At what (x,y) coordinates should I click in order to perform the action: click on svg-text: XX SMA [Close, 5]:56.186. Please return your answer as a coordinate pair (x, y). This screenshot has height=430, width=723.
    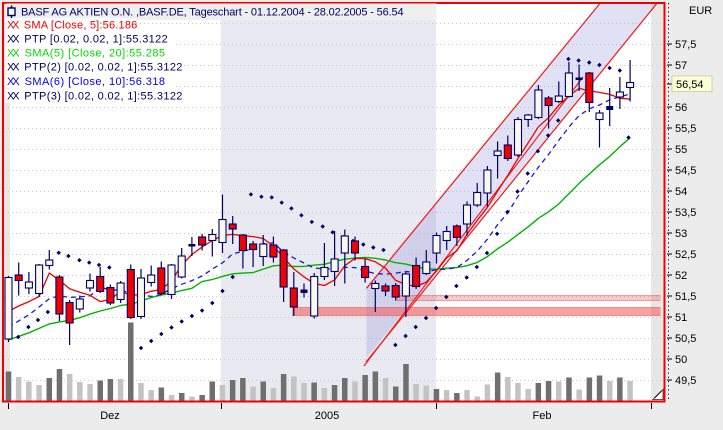
    Looking at the image, I should click on (72, 26).